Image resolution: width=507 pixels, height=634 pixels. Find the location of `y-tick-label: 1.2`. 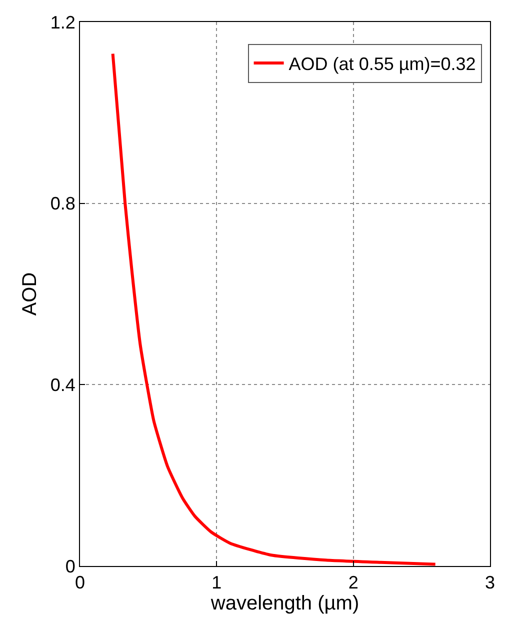

y-tick-label: 1.2 is located at coordinates (63, 22).